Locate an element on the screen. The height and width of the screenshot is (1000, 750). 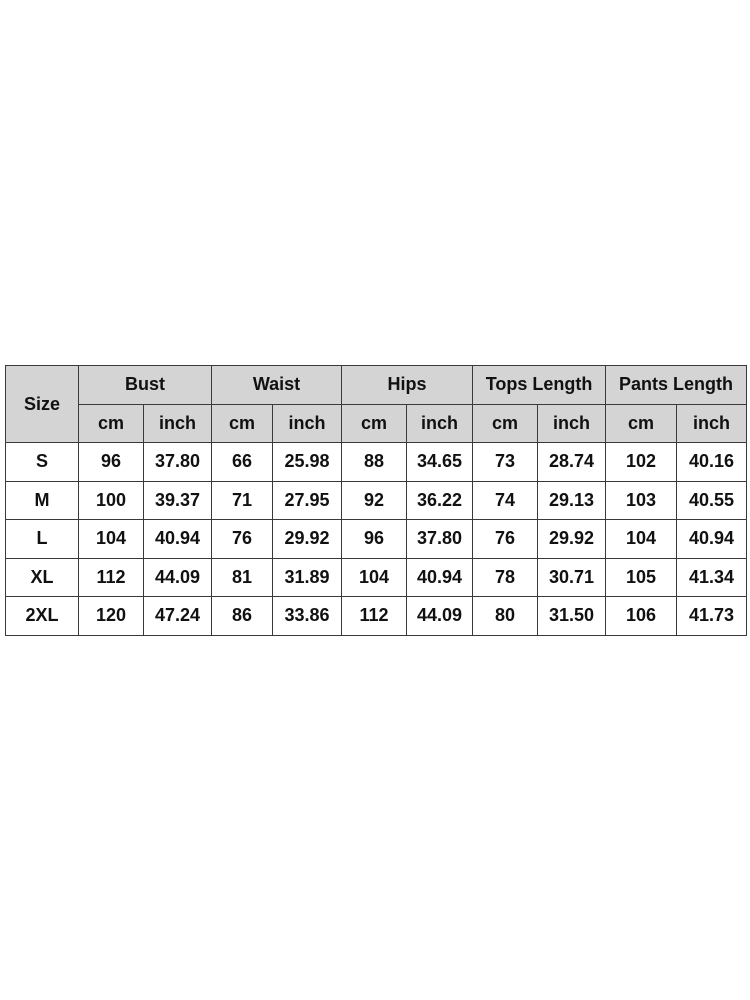
size-cell: M is located at coordinates (42, 500).